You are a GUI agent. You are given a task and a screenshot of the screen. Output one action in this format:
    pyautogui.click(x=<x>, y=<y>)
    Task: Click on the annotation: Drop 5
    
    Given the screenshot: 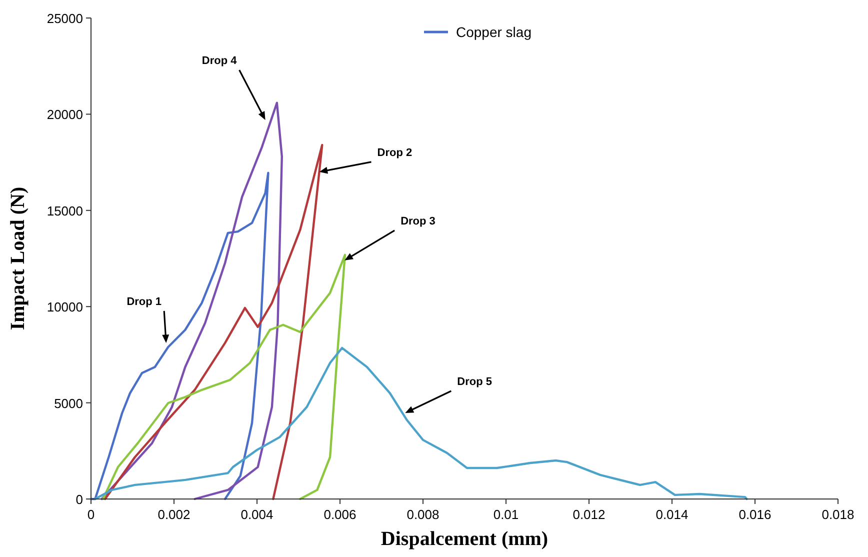 What is the action you would take?
    pyautogui.click(x=474, y=382)
    